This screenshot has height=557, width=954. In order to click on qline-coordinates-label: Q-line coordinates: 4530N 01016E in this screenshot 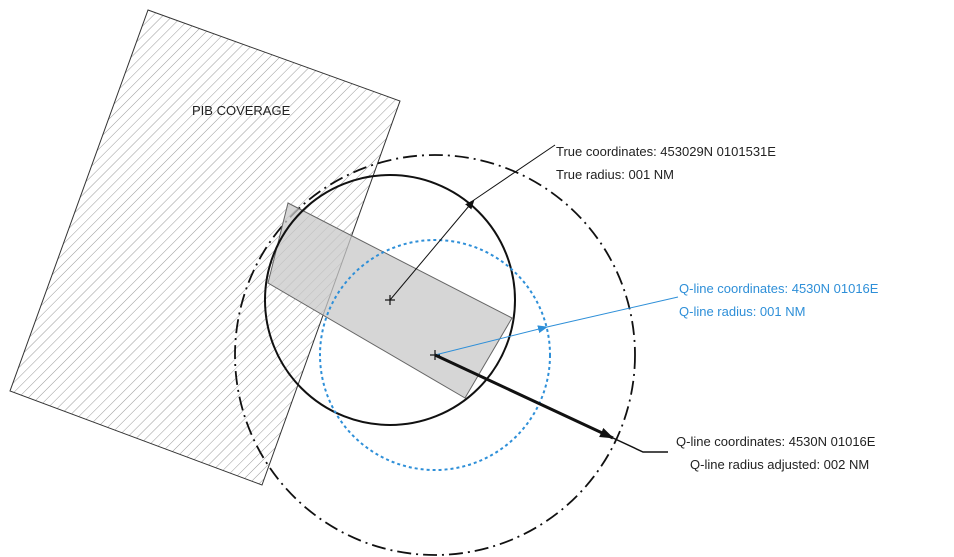, I will do `click(779, 288)`.